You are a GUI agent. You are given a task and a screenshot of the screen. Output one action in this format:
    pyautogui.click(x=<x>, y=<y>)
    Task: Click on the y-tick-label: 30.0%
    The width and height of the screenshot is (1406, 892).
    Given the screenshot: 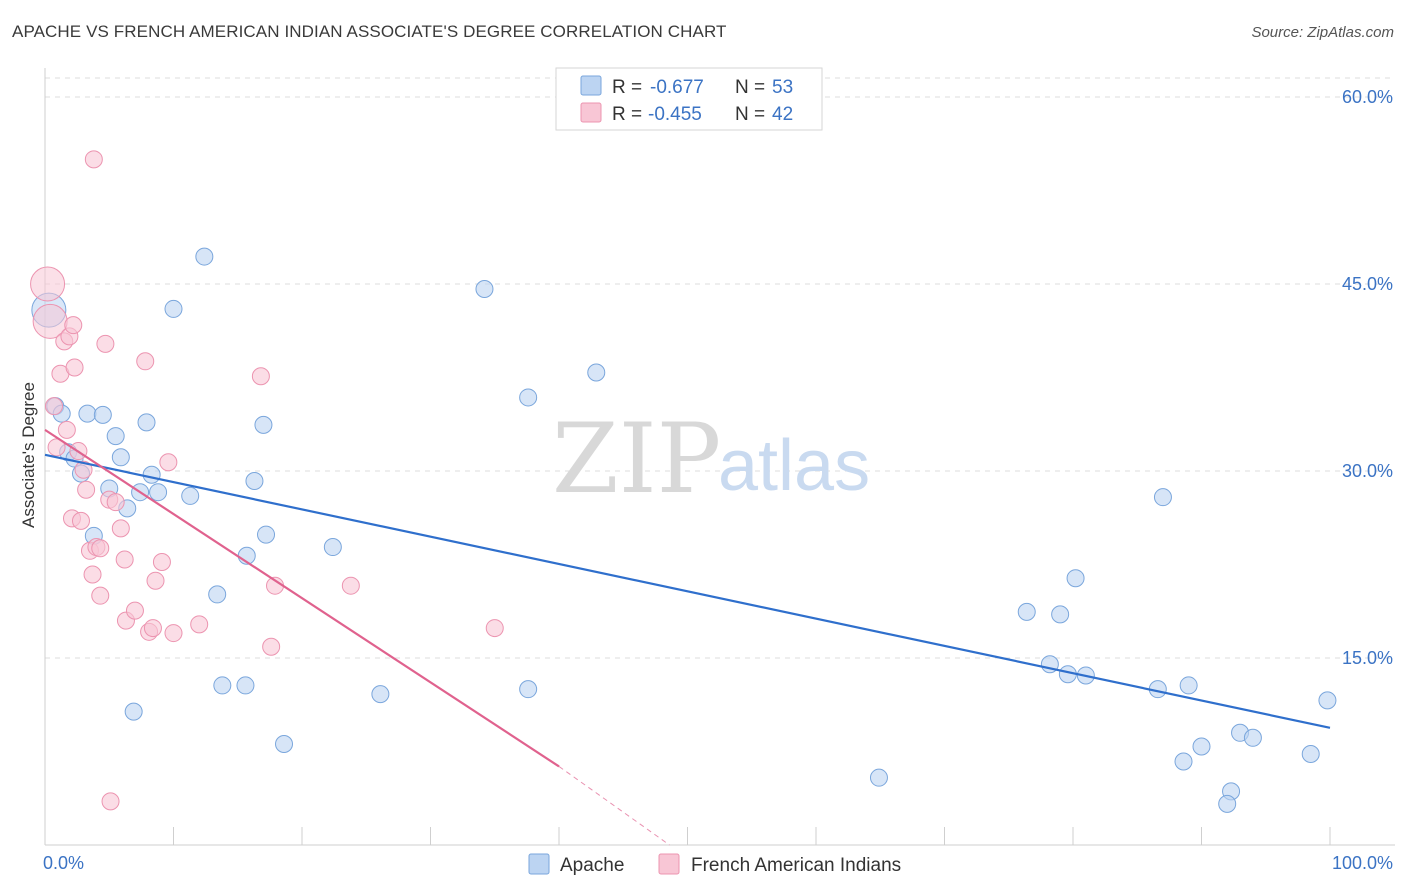 What is the action you would take?
    pyautogui.click(x=1367, y=471)
    